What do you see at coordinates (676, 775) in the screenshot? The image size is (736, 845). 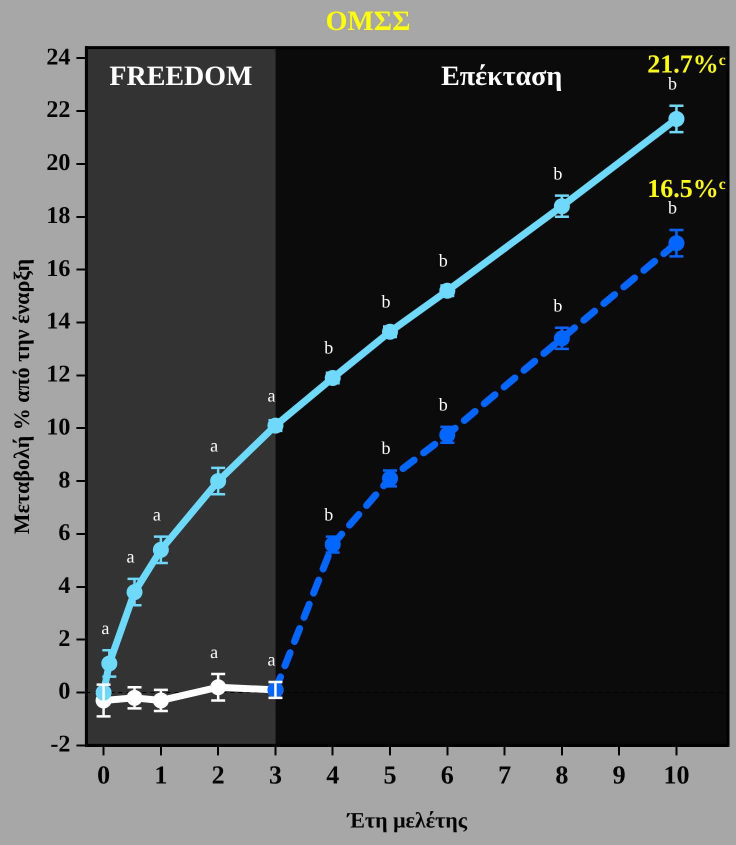 I see `x-tick-label: 10` at bounding box center [676, 775].